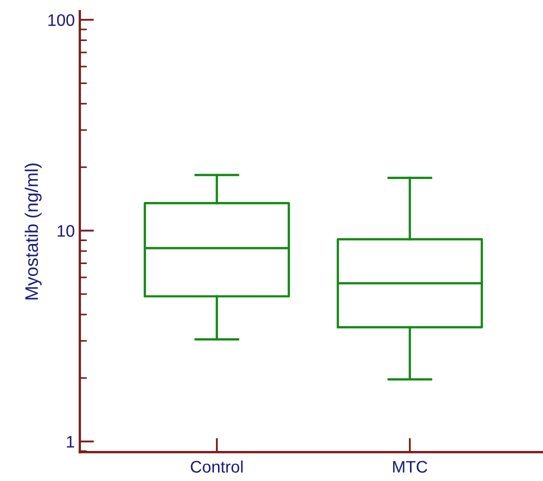  I want to click on y-axis-title: Myostatib (ng/ml), so click(33, 231).